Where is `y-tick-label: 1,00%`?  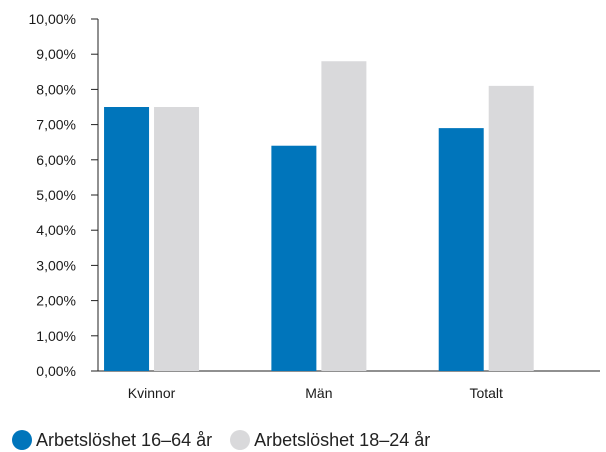
y-tick-label: 1,00% is located at coordinates (56, 336).